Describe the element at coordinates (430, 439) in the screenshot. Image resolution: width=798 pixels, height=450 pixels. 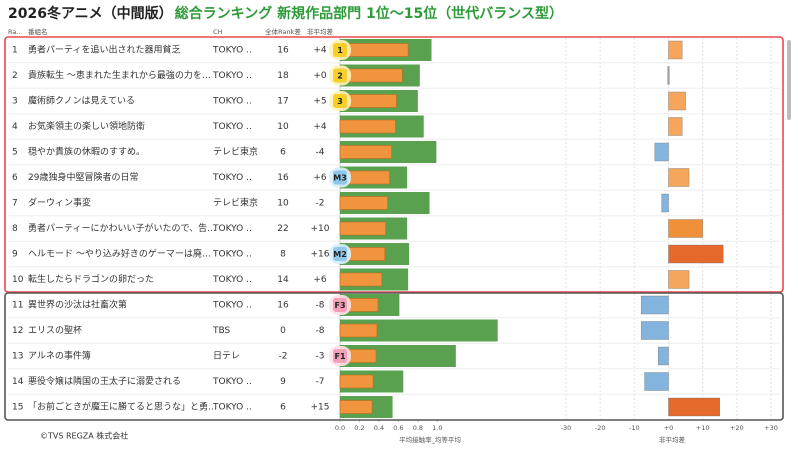
I see `x-axis-label: 平均接触率_均等平均` at that location.